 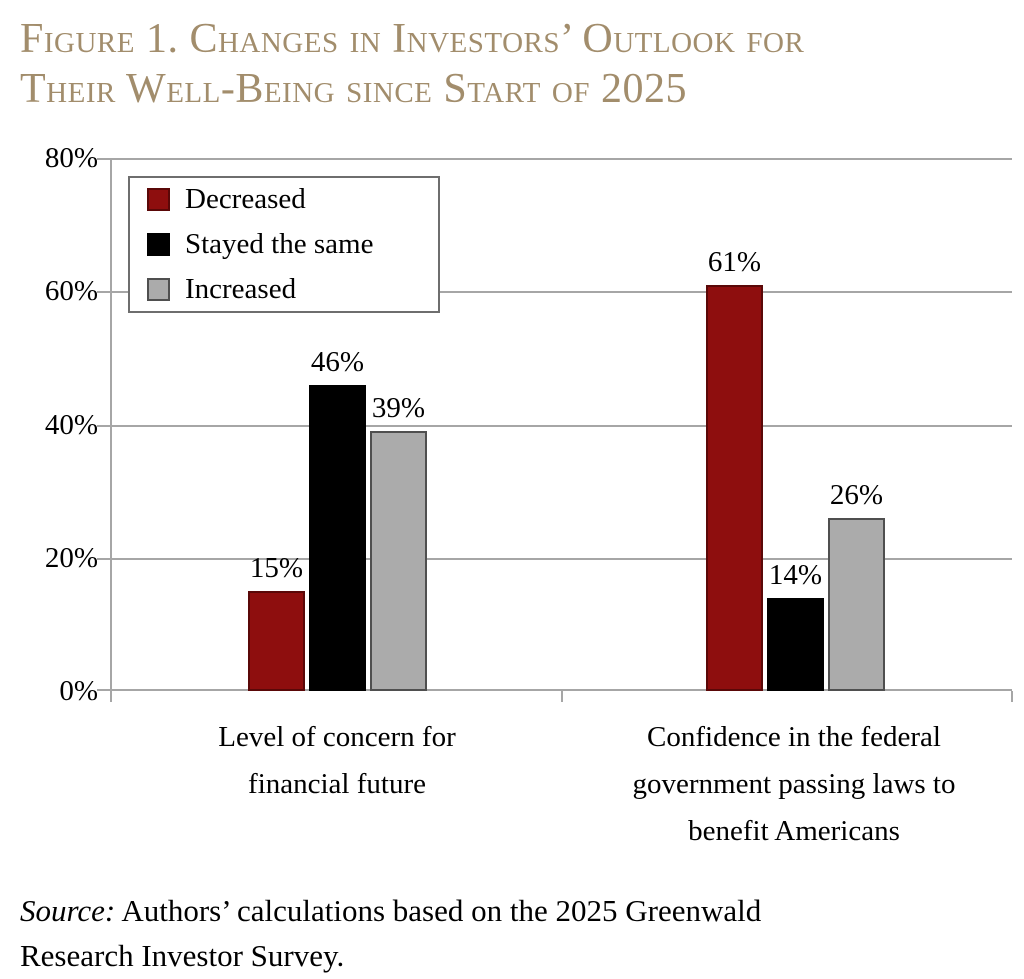 What do you see at coordinates (856, 495) in the screenshot?
I see `bar-value-label: 26%` at bounding box center [856, 495].